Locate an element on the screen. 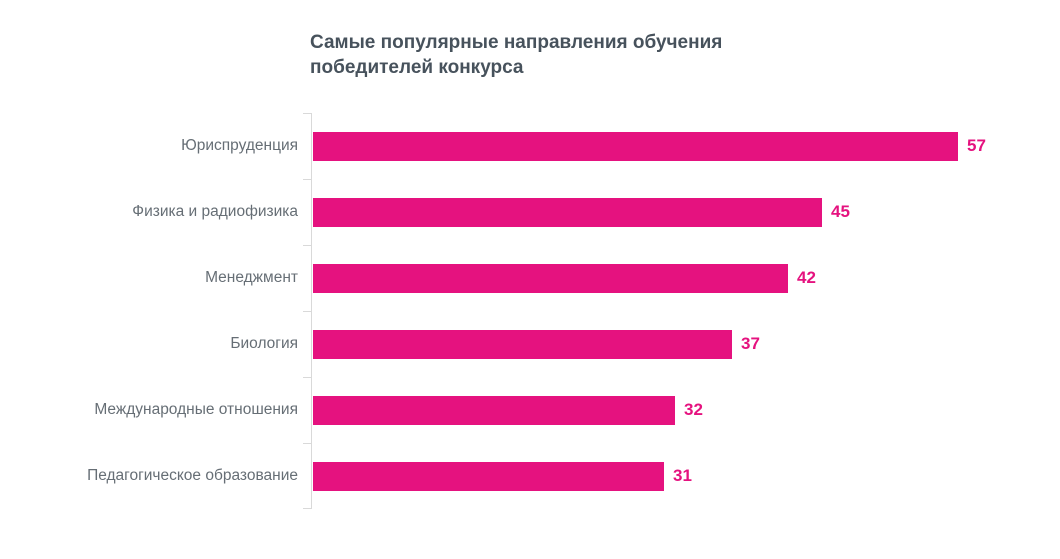 This screenshot has height=559, width=1060. category-label: Физика и радиофизика is located at coordinates (215, 211).